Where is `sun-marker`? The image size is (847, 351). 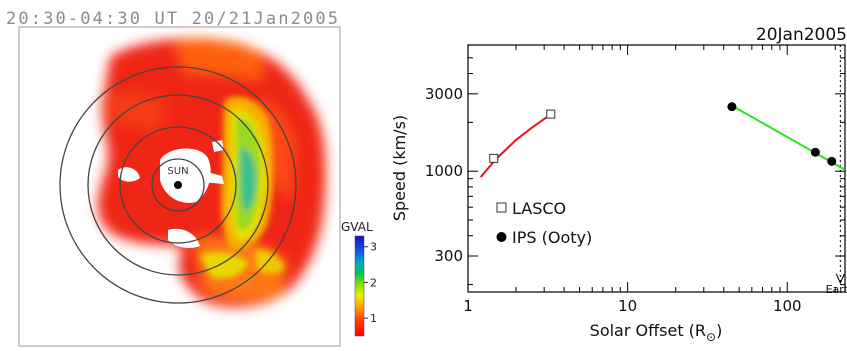
sun-marker is located at coordinates (178, 185).